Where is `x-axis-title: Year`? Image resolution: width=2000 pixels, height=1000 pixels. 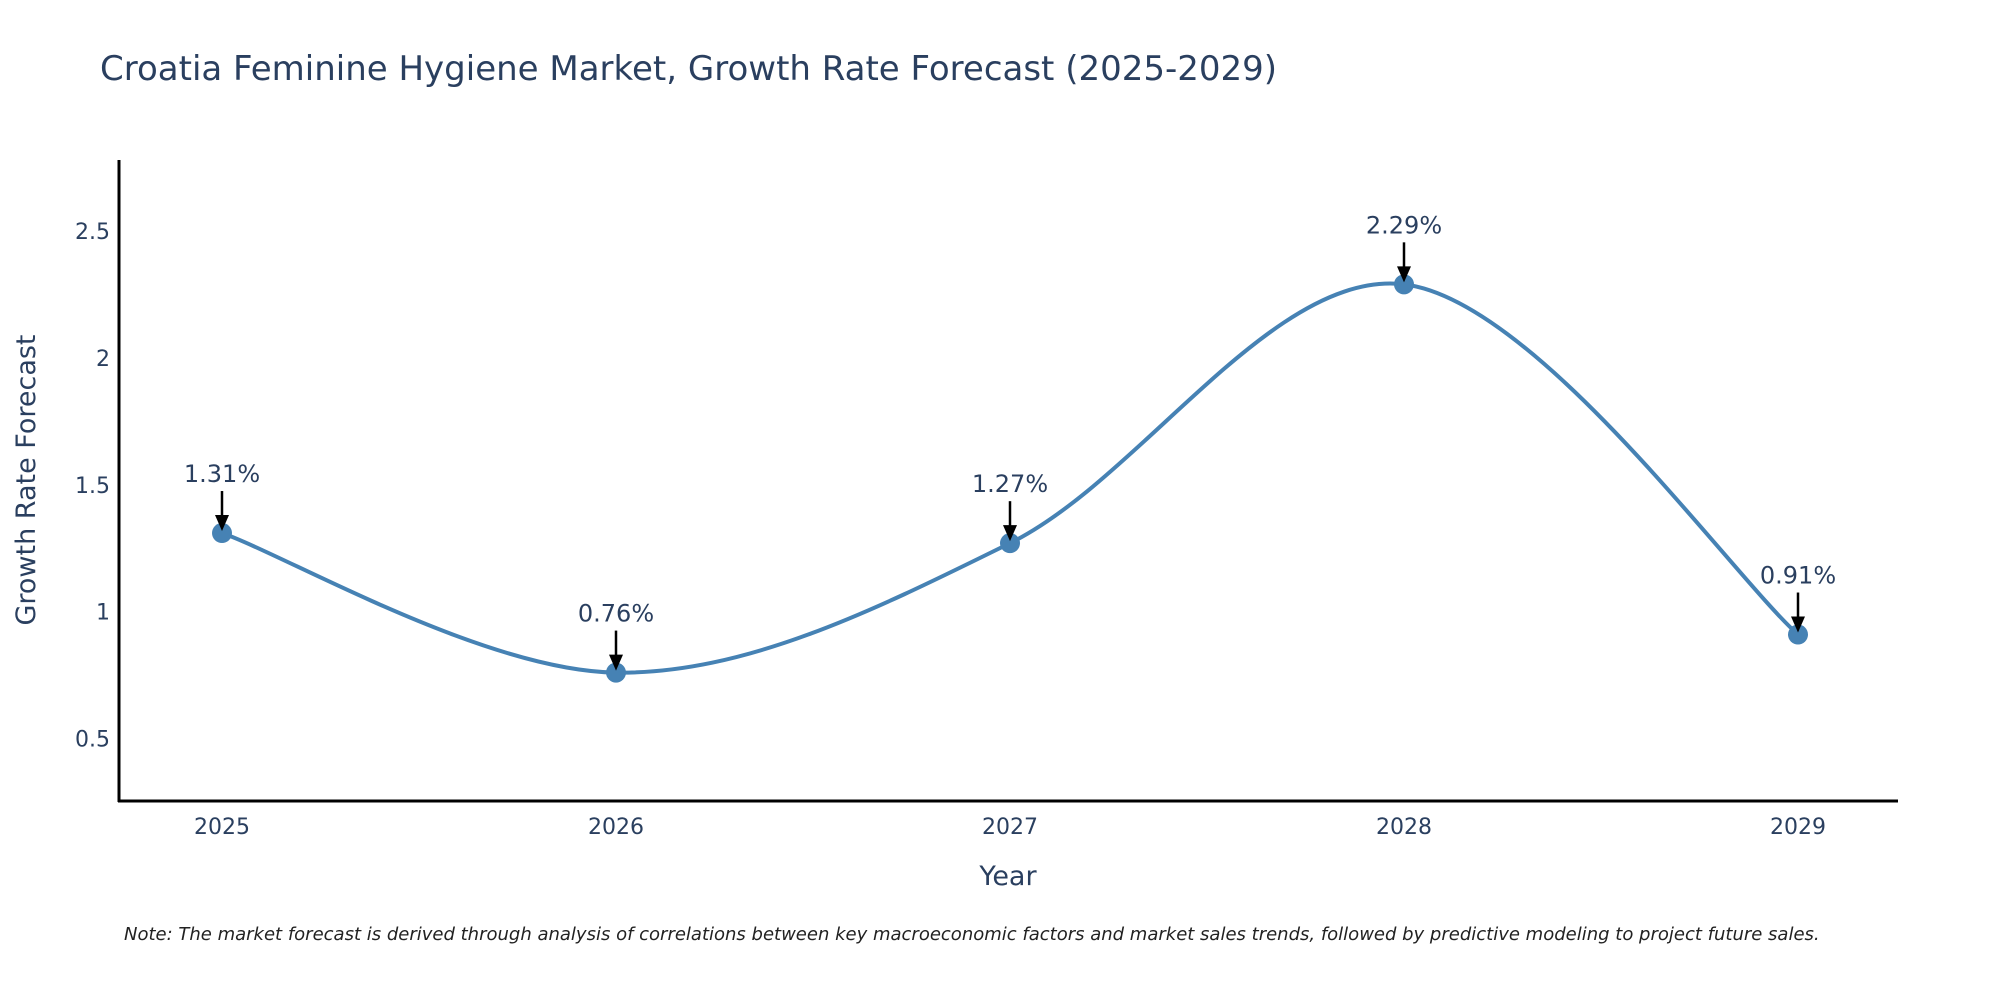 x-axis-title: Year is located at coordinates (1007, 876).